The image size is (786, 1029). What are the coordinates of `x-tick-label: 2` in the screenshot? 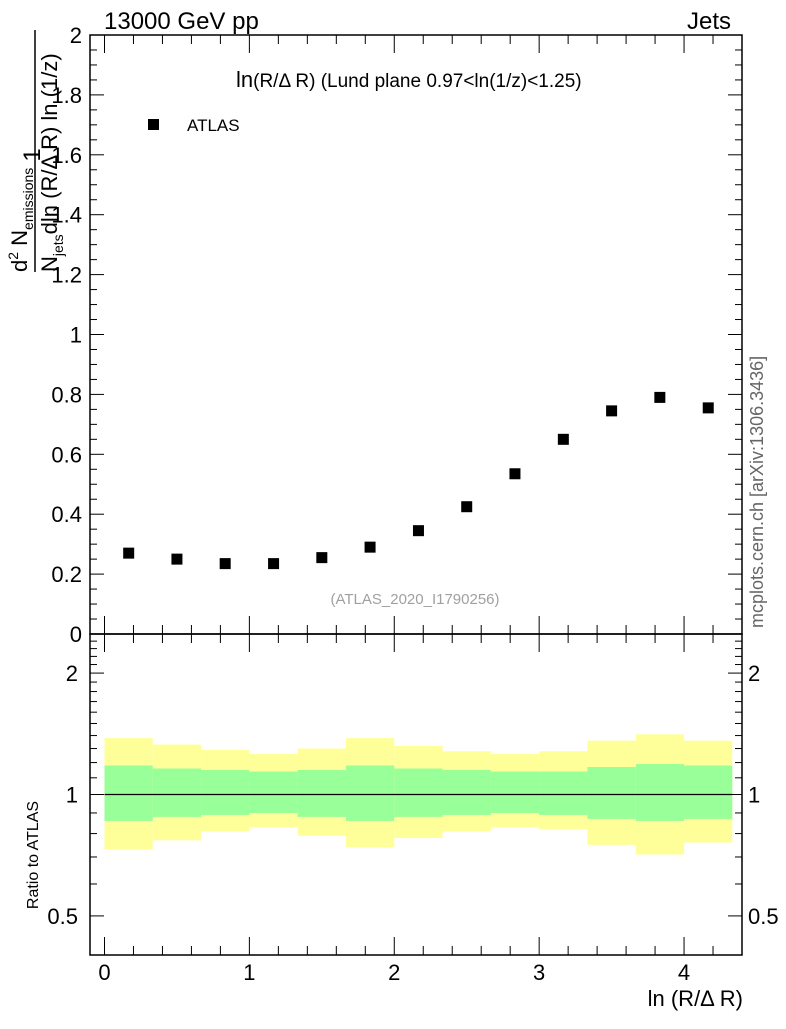 It's located at (394, 972).